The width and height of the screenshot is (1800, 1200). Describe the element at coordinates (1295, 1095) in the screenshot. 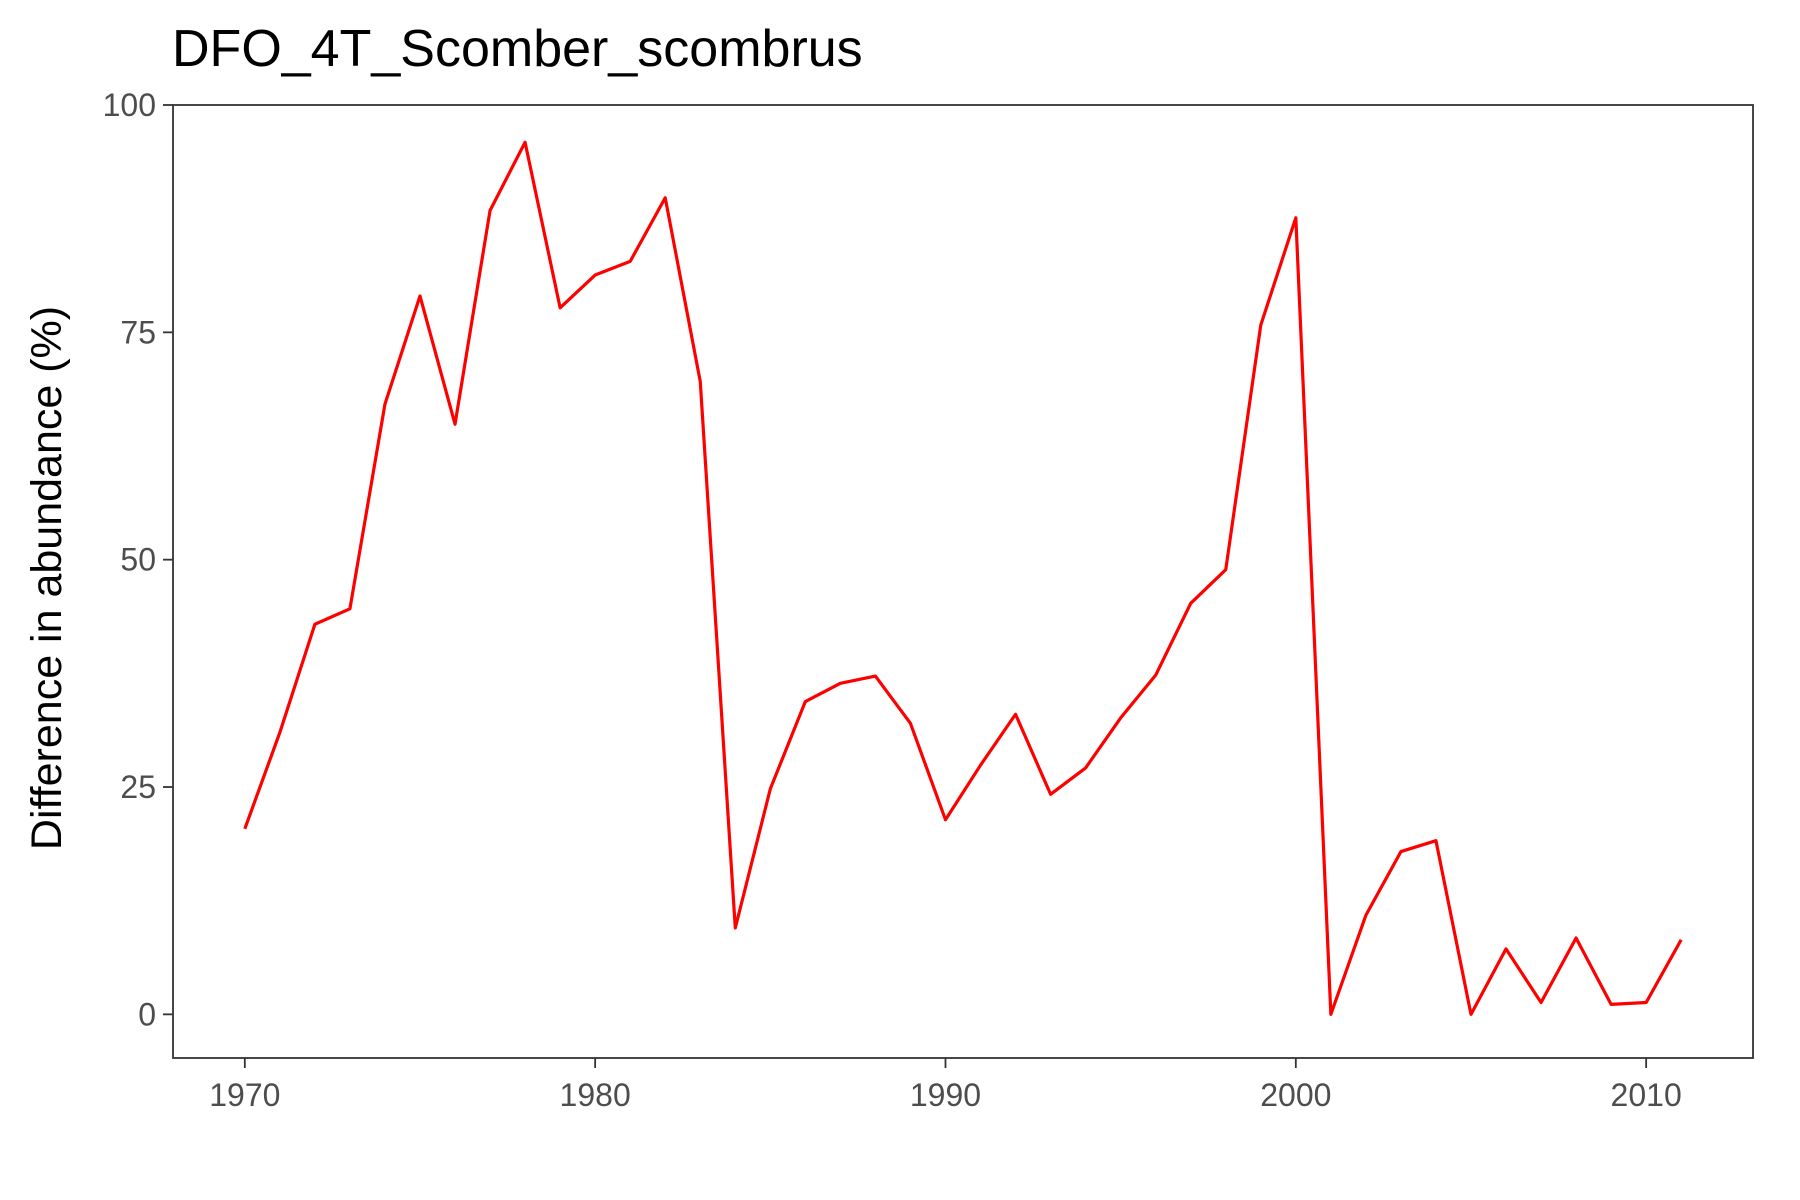

I see `x-tick-label: 2000` at that location.